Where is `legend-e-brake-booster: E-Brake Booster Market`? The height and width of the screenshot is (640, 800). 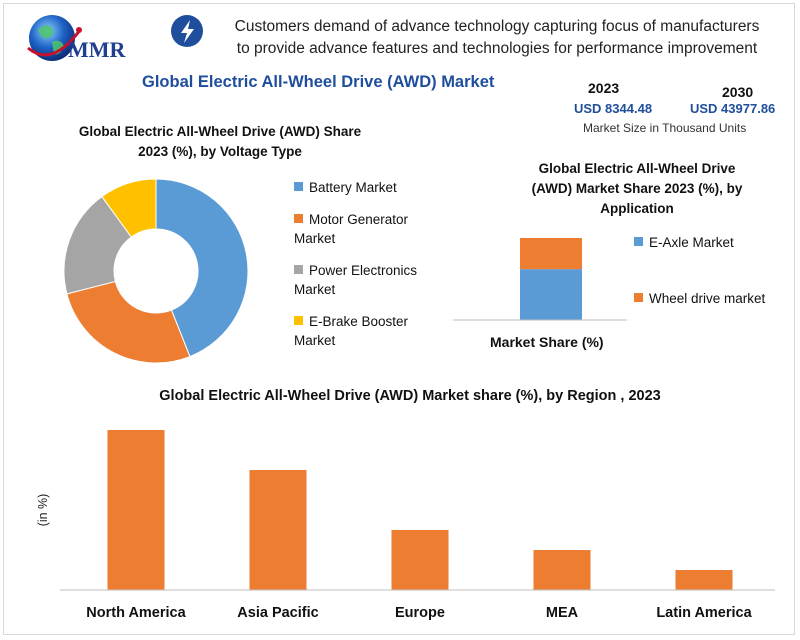
legend-e-brake-booster: E-Brake Booster Market is located at coordinates (355, 331).